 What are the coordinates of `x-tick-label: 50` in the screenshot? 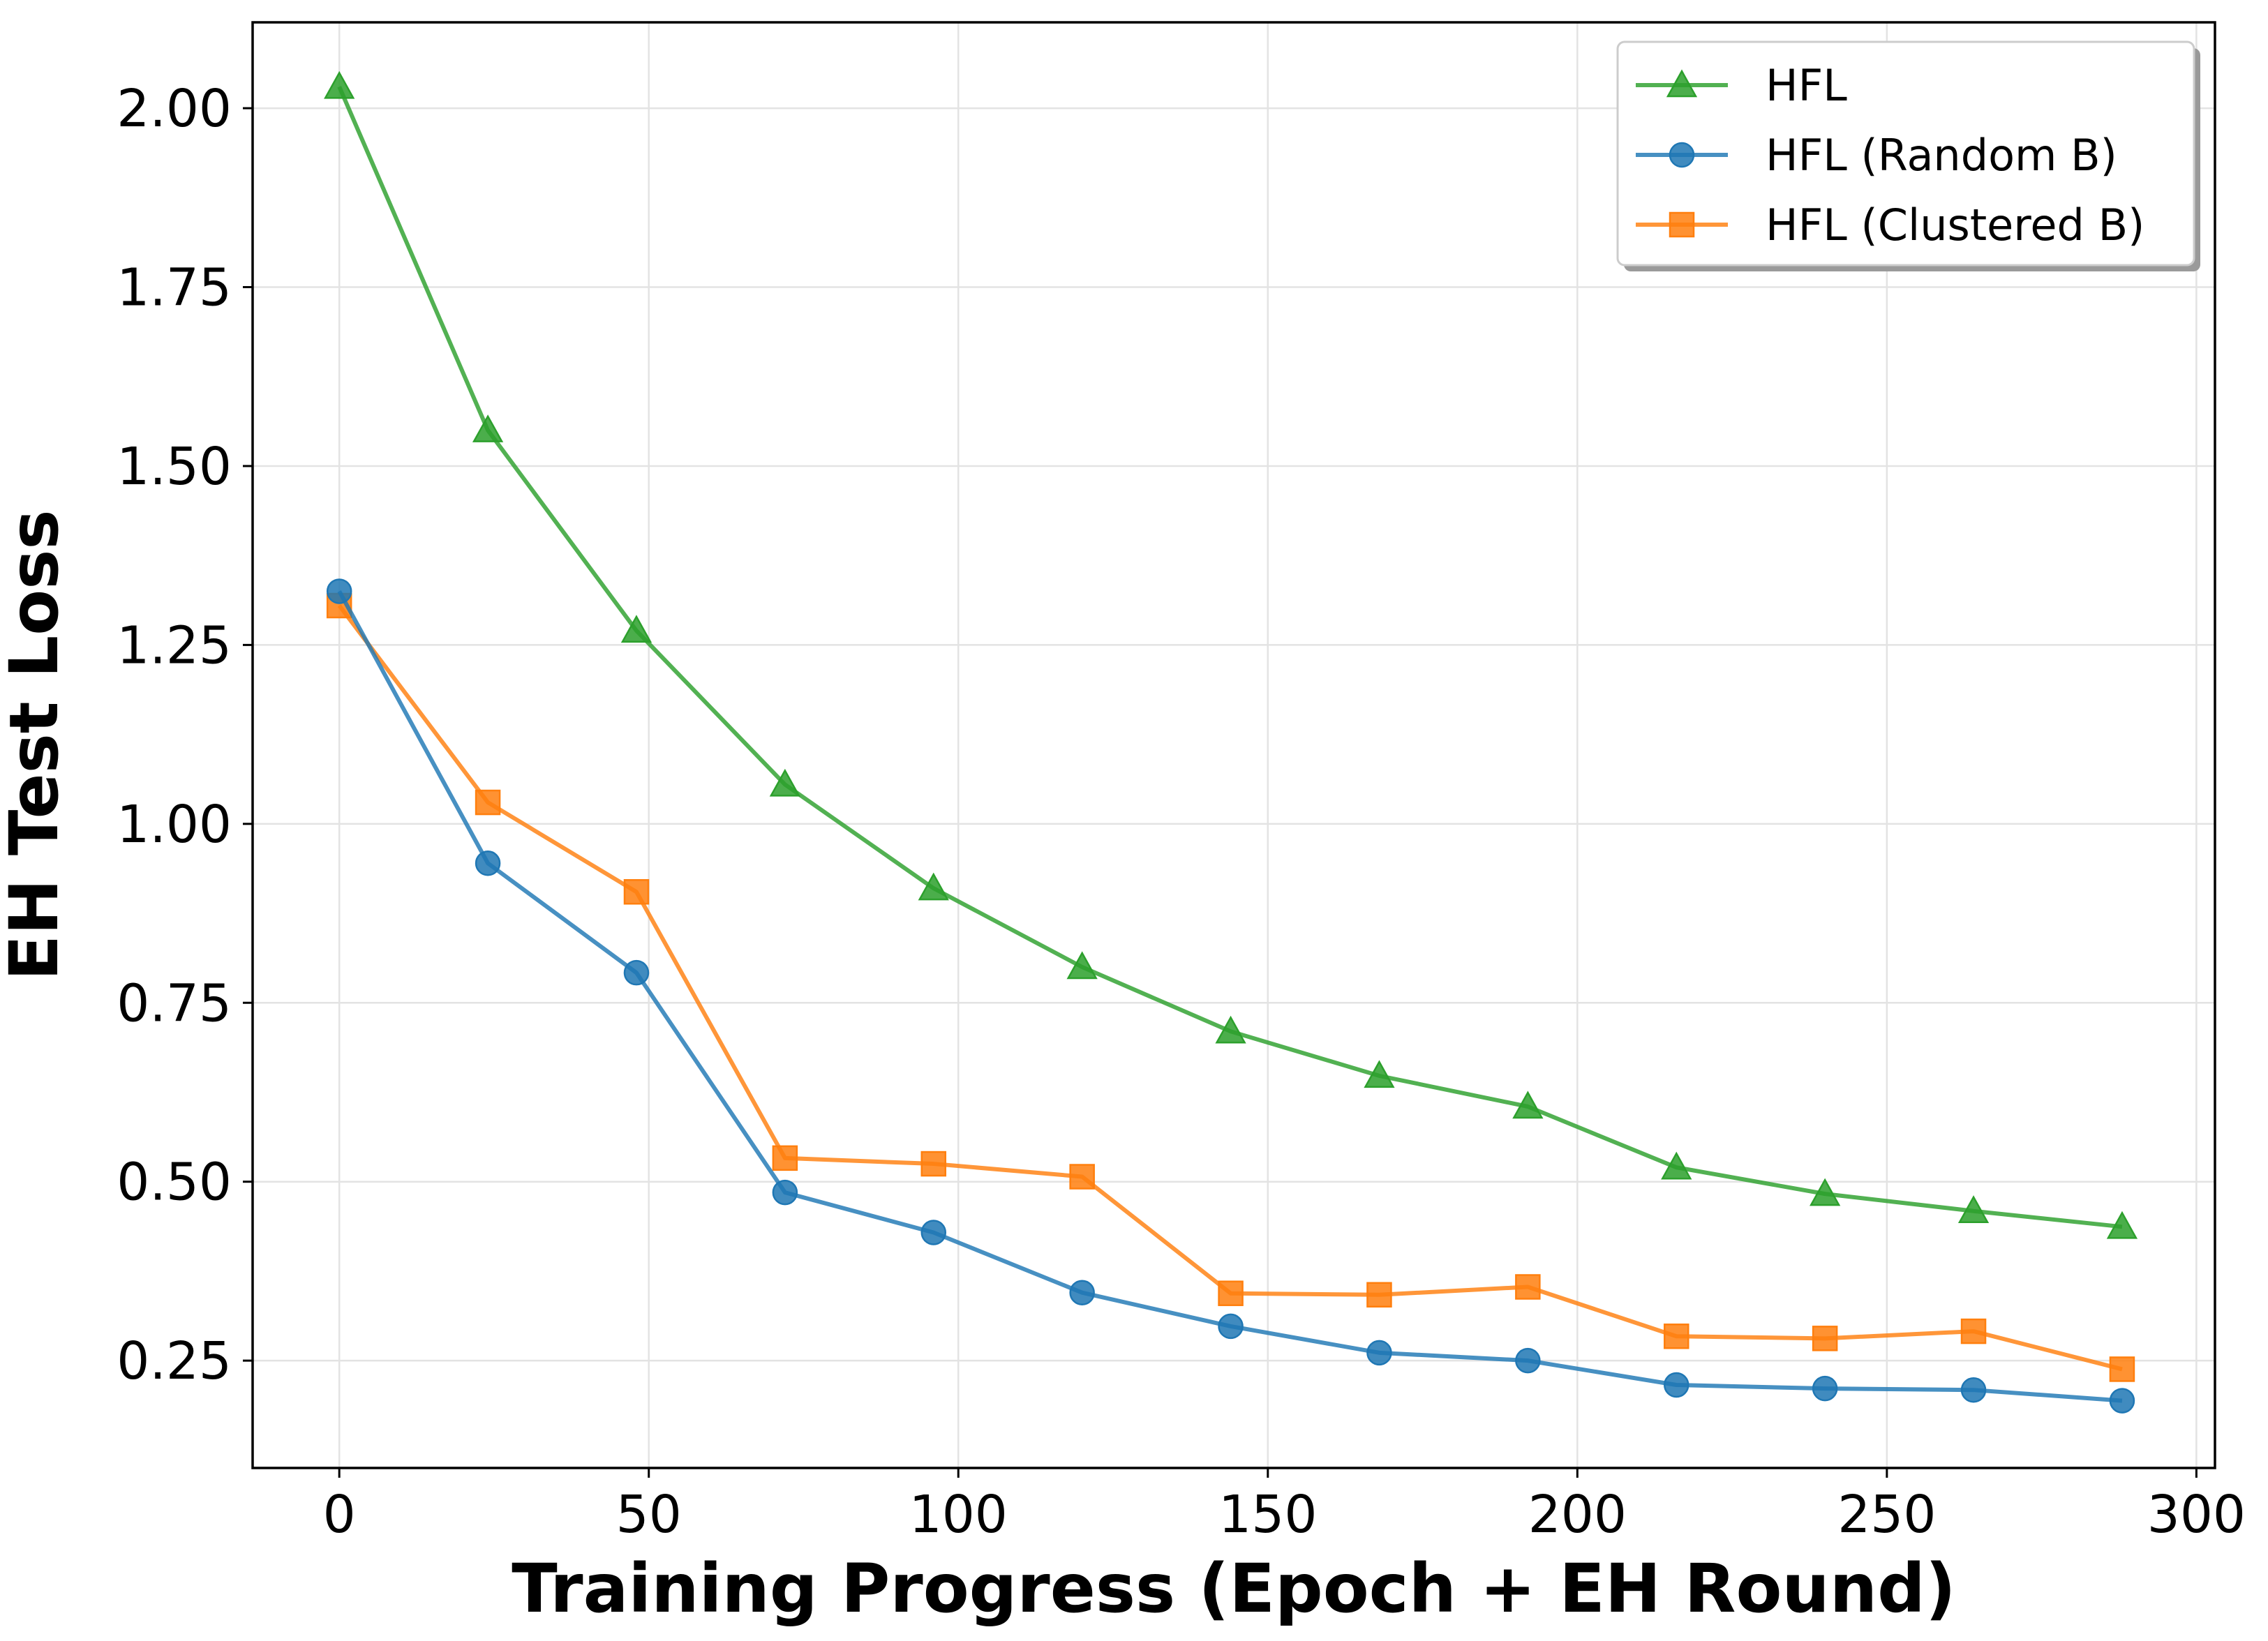 It's located at (649, 1515).